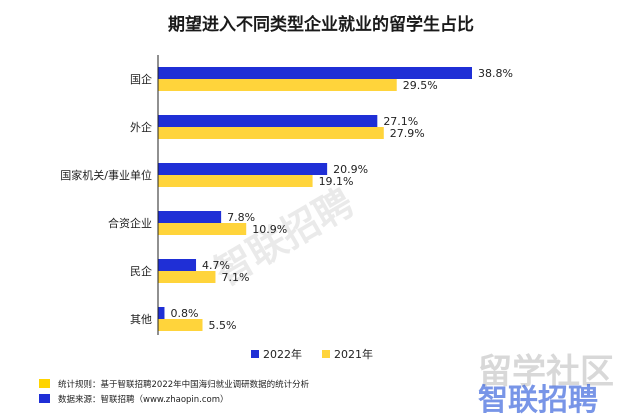 This screenshot has width=643, height=419. What do you see at coordinates (184, 313) in the screenshot?
I see `value-label: 0.8%` at bounding box center [184, 313].